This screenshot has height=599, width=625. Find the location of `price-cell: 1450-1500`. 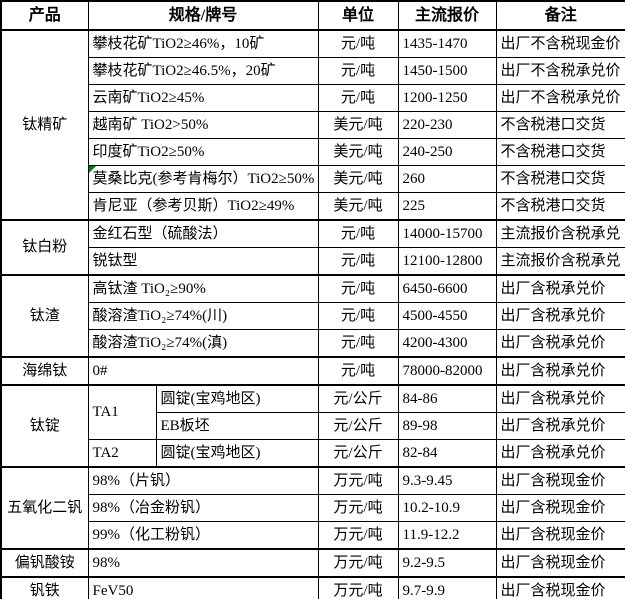

price-cell: 1450-1500 is located at coordinates (447, 71).